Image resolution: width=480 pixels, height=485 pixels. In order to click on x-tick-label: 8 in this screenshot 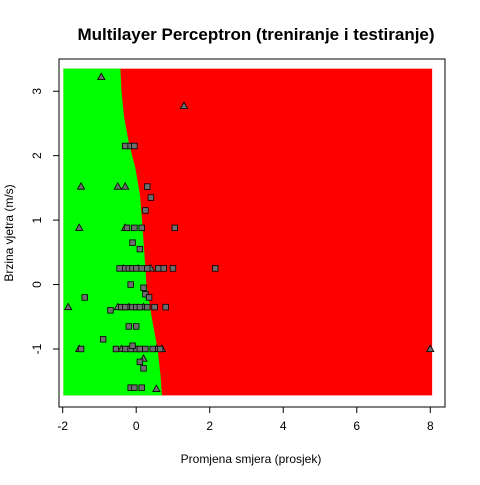, I will do `click(430, 426)`.